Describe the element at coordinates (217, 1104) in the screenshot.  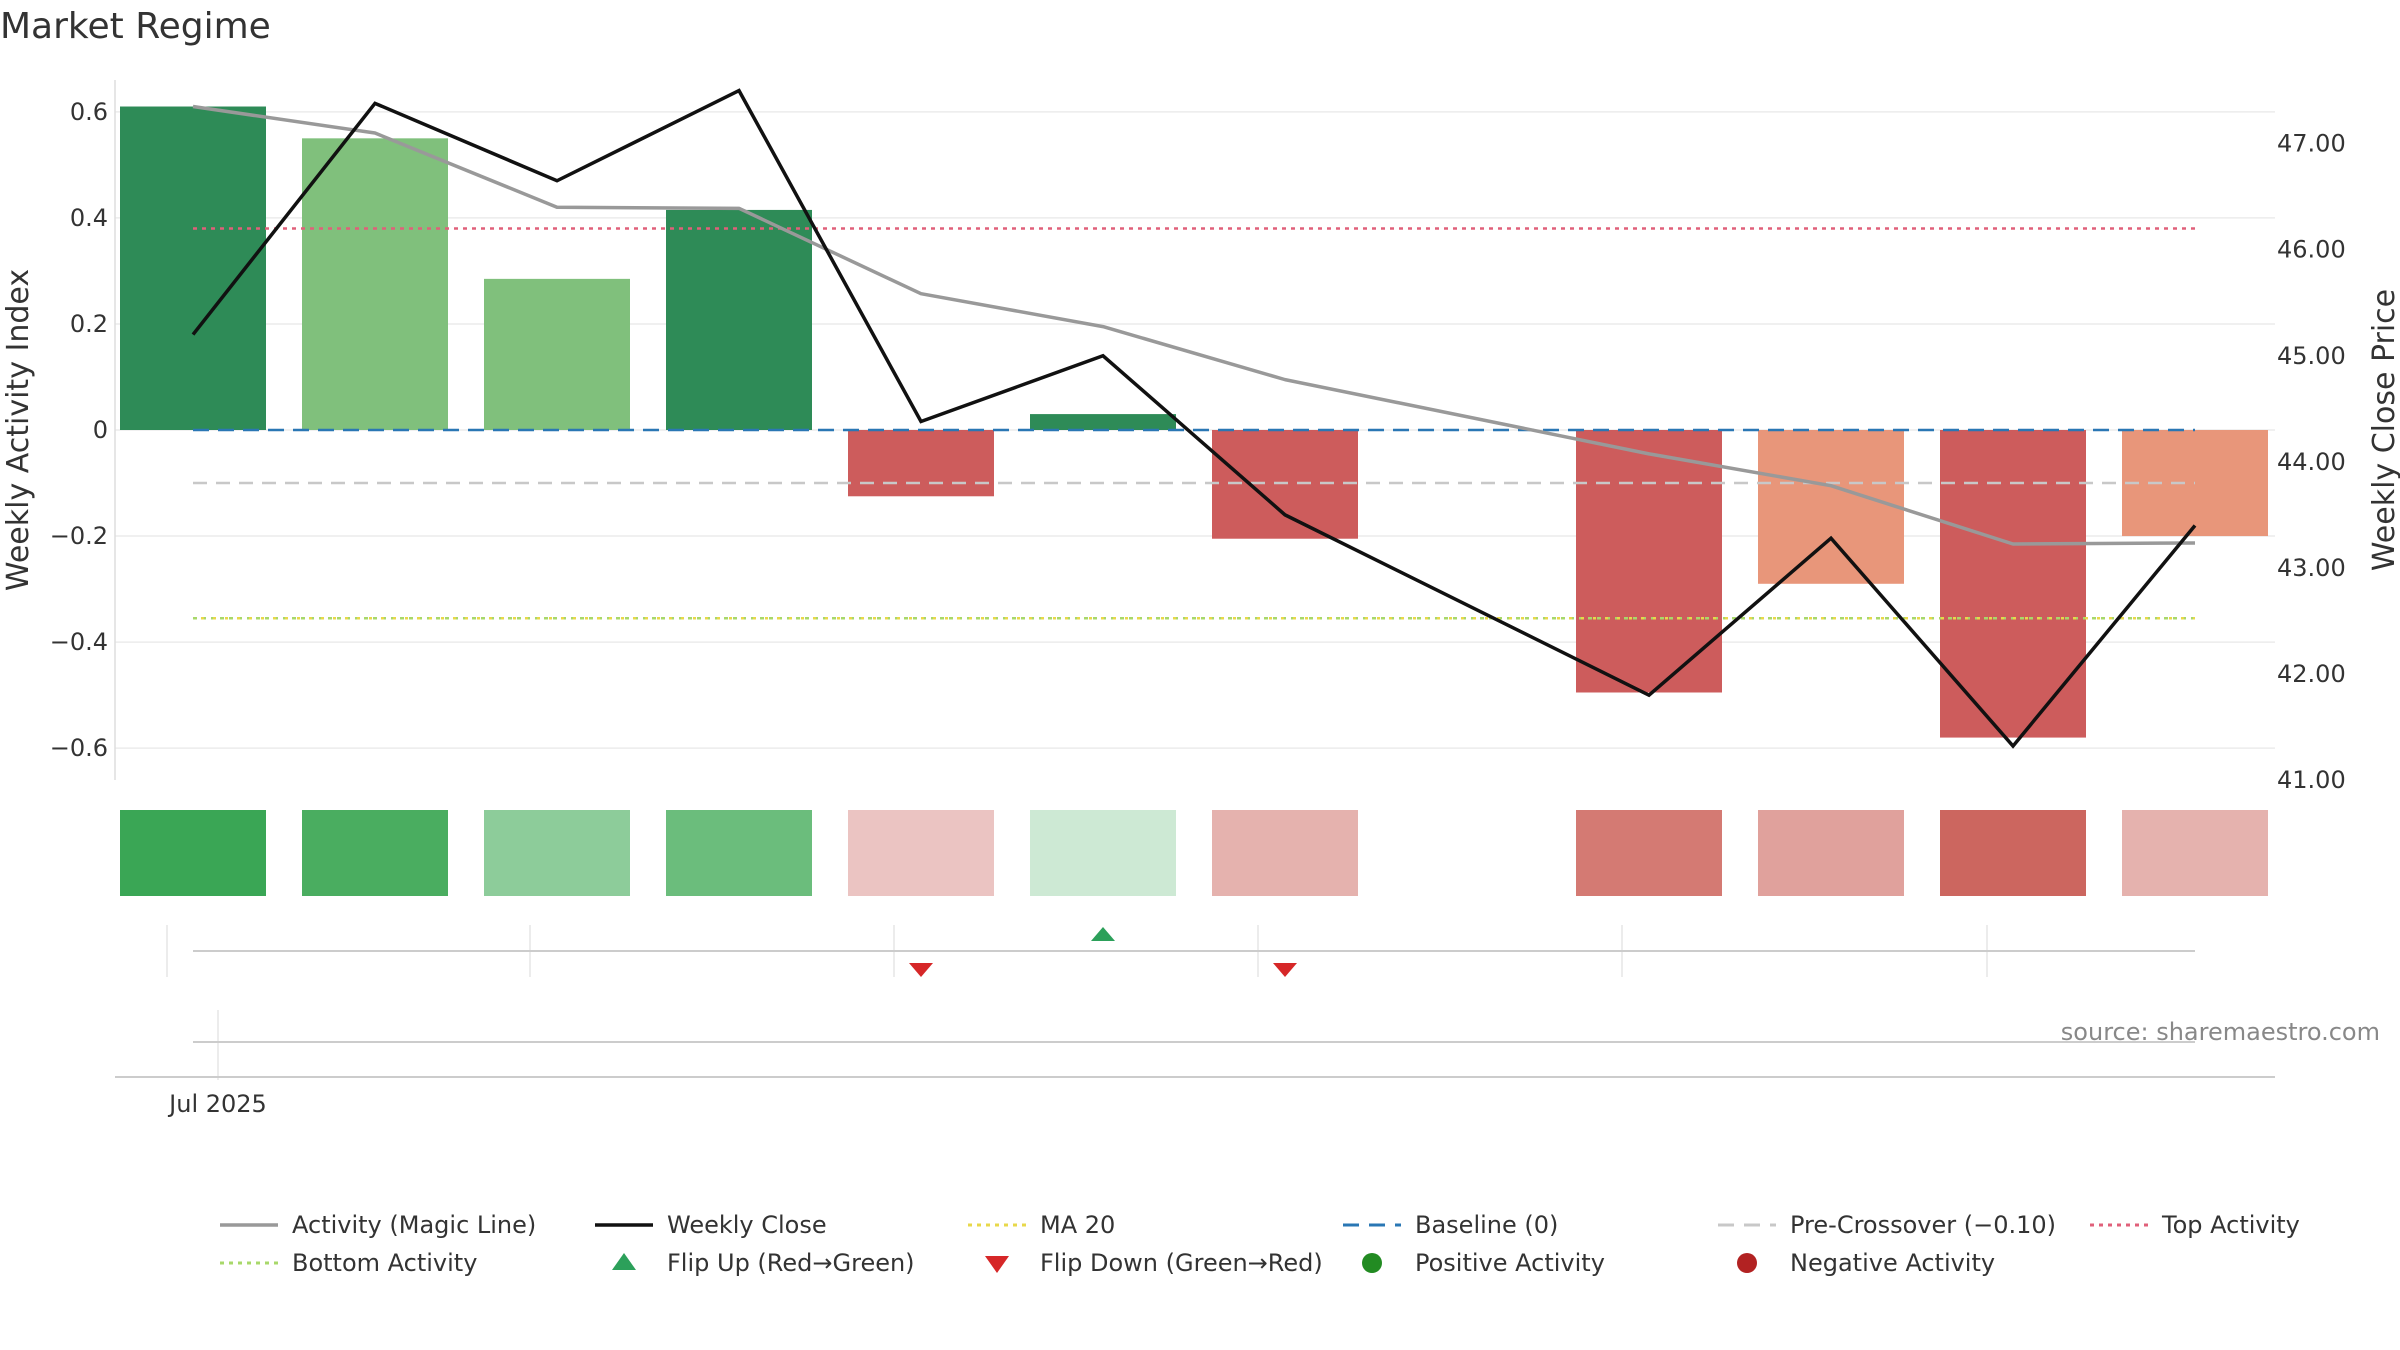
I see `x-tick-label: Jul 2025` at that location.